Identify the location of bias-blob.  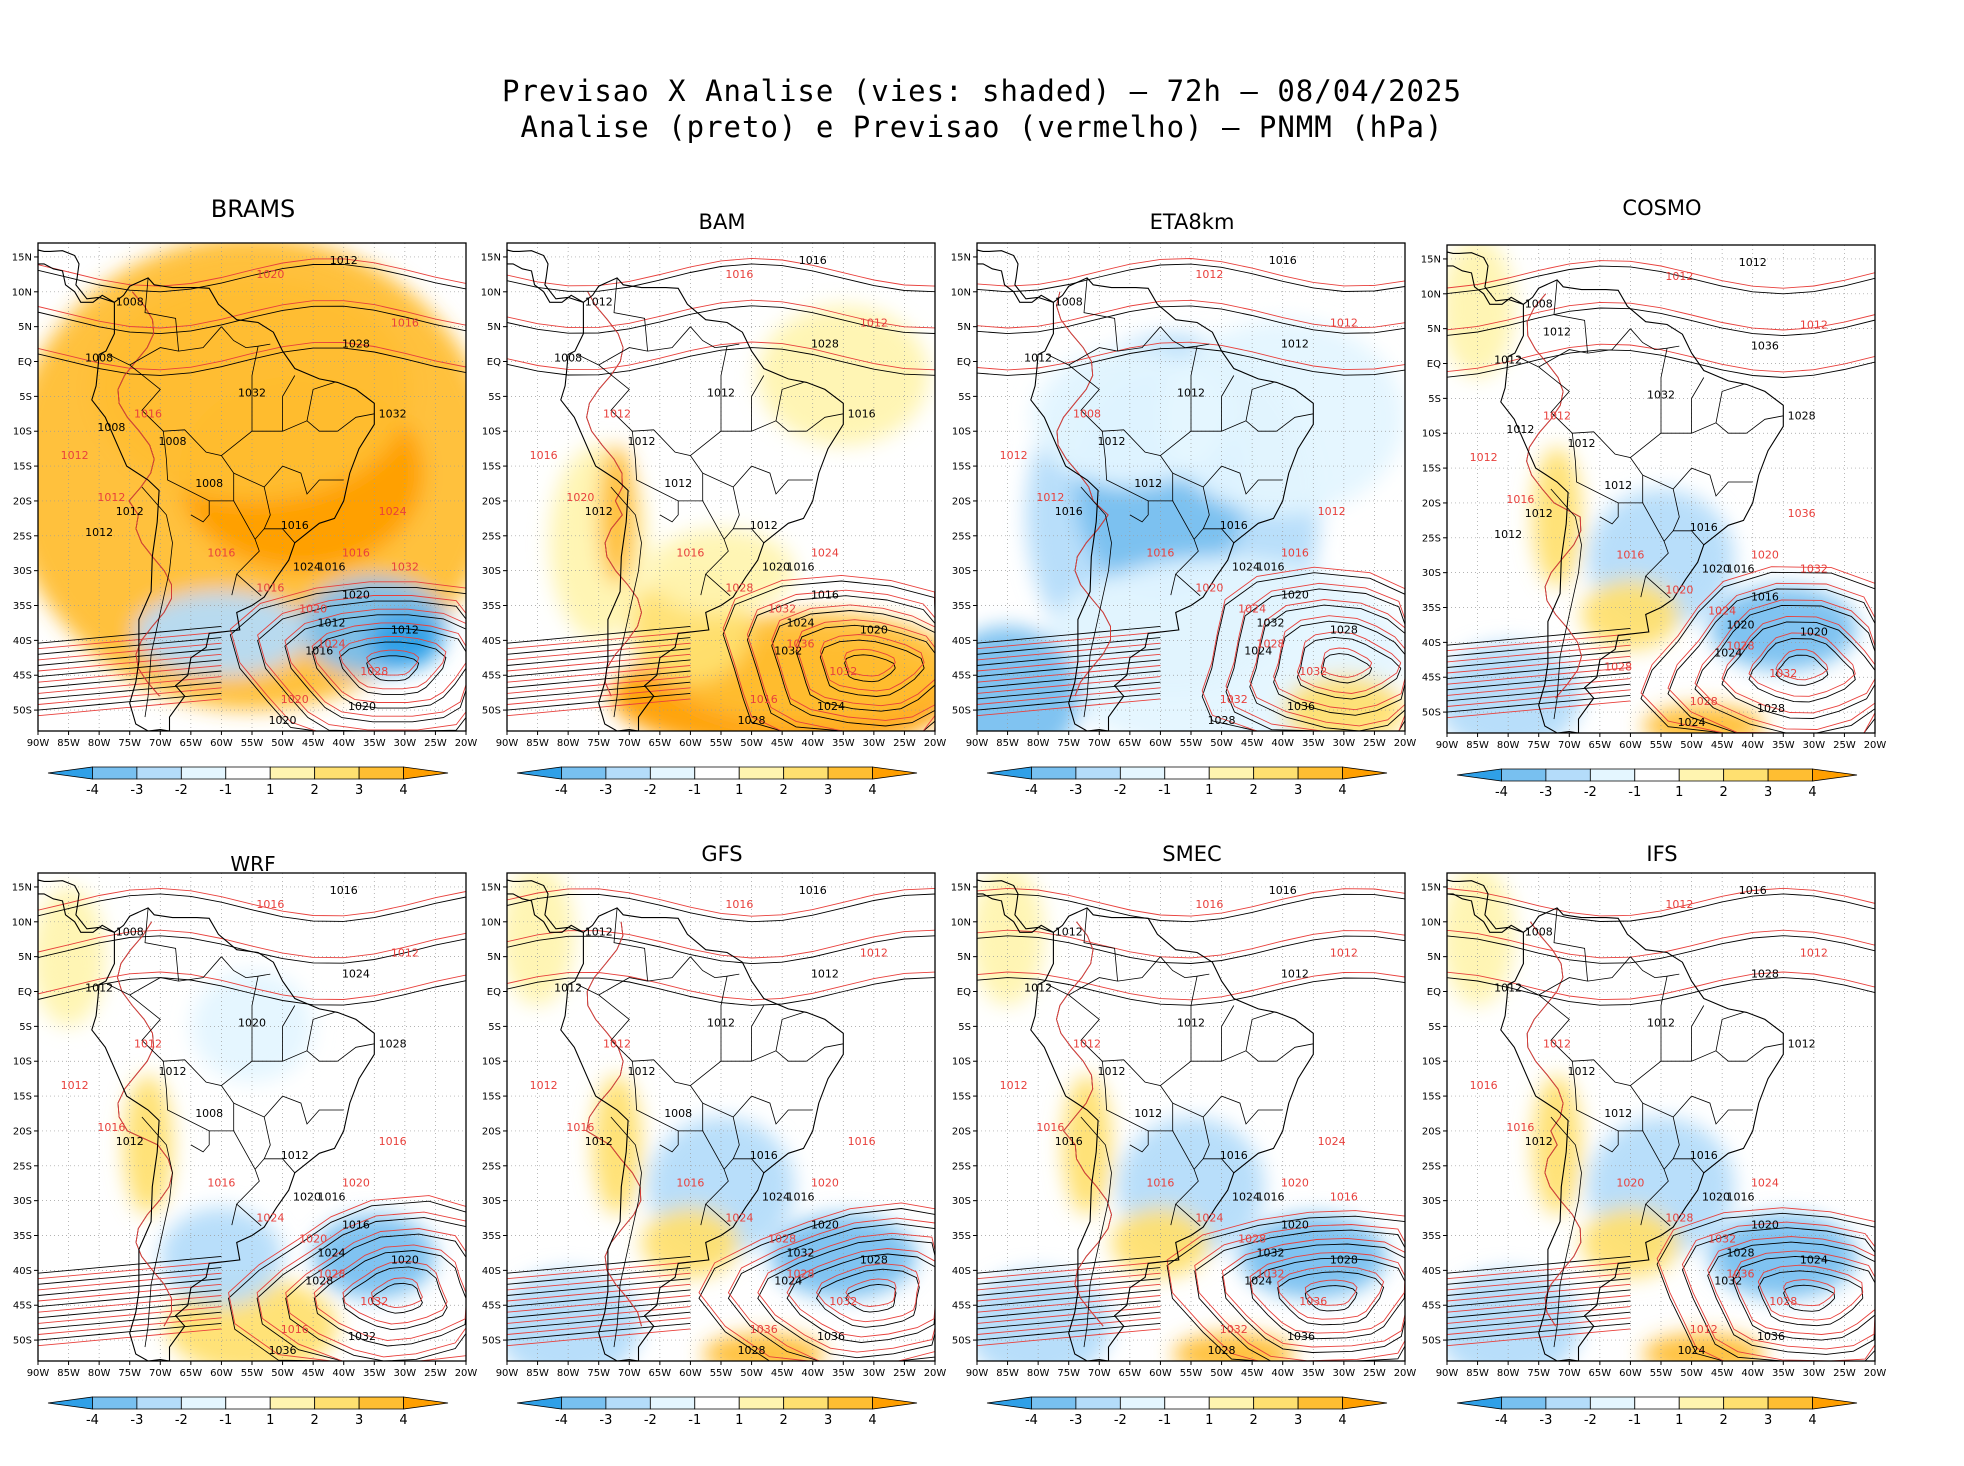
(1087, 1145).